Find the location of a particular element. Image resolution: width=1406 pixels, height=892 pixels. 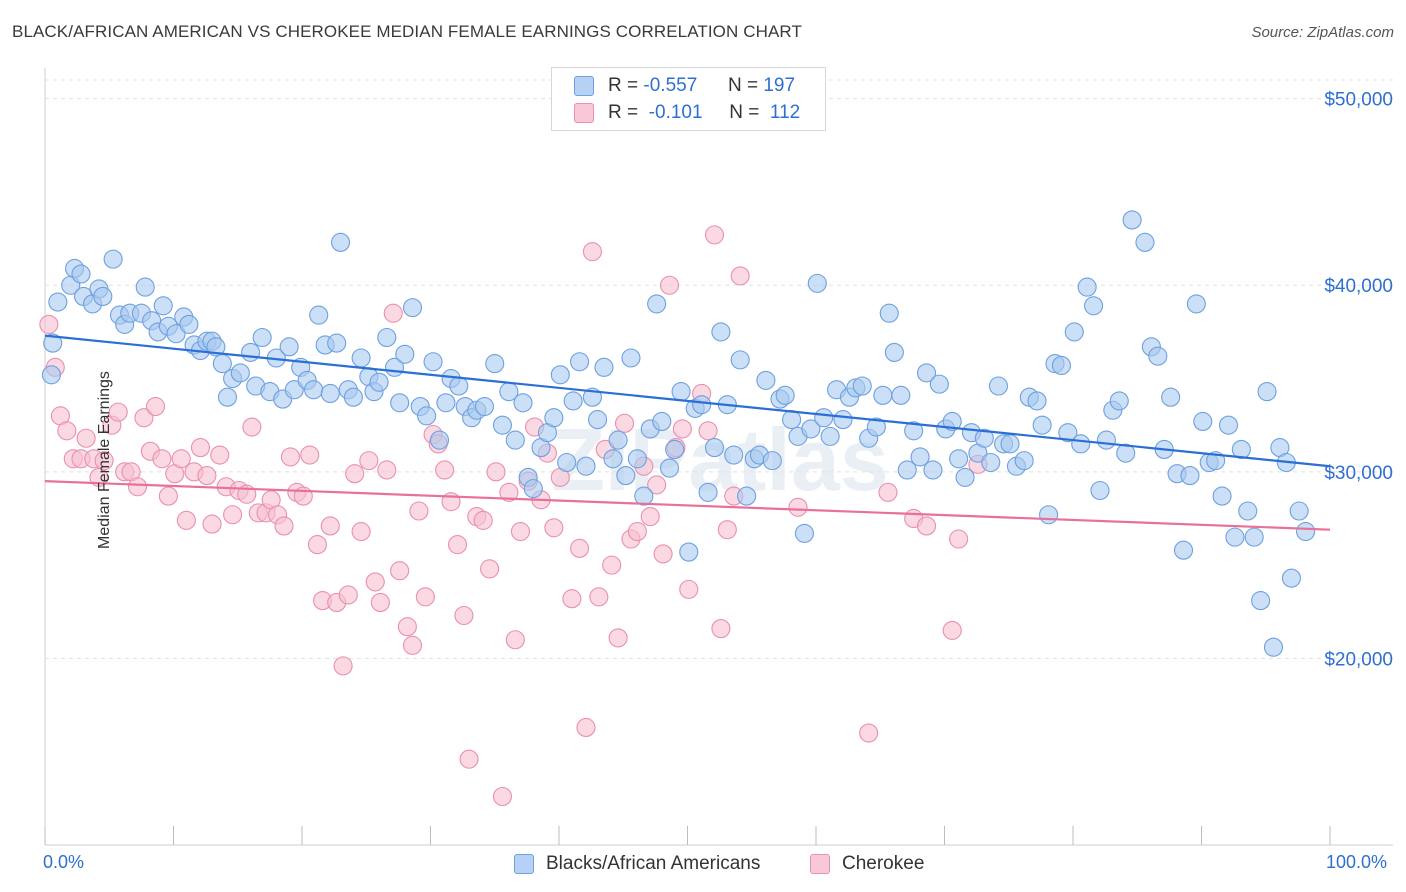

legend-n-value: 197 is located at coordinates (779, 85).